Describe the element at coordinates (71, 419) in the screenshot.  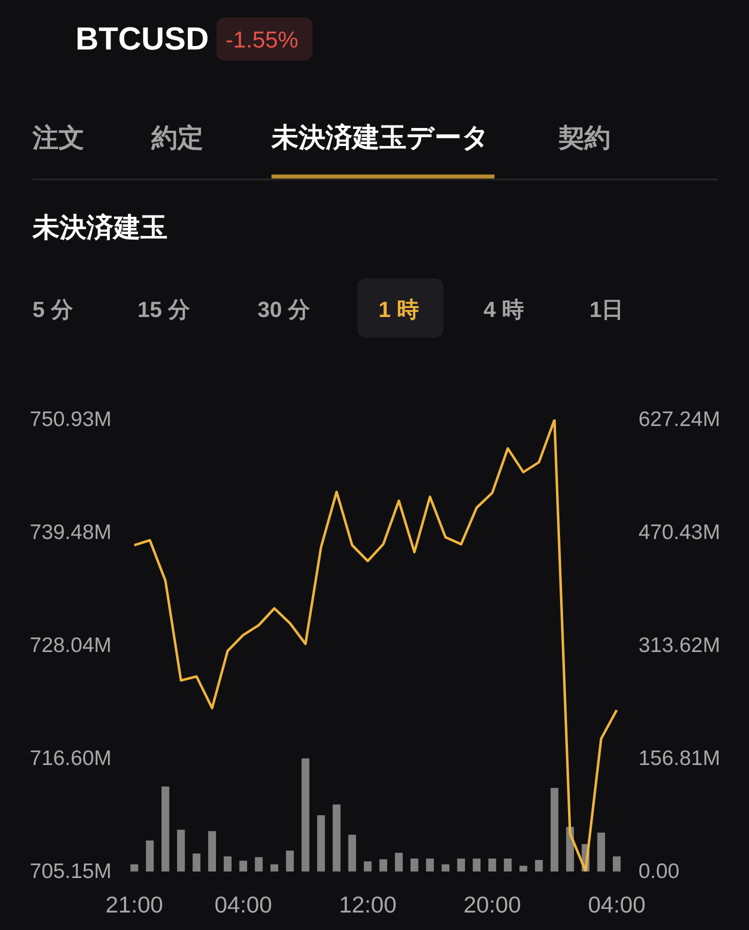
I see `y-tick-label: 750.93M` at that location.